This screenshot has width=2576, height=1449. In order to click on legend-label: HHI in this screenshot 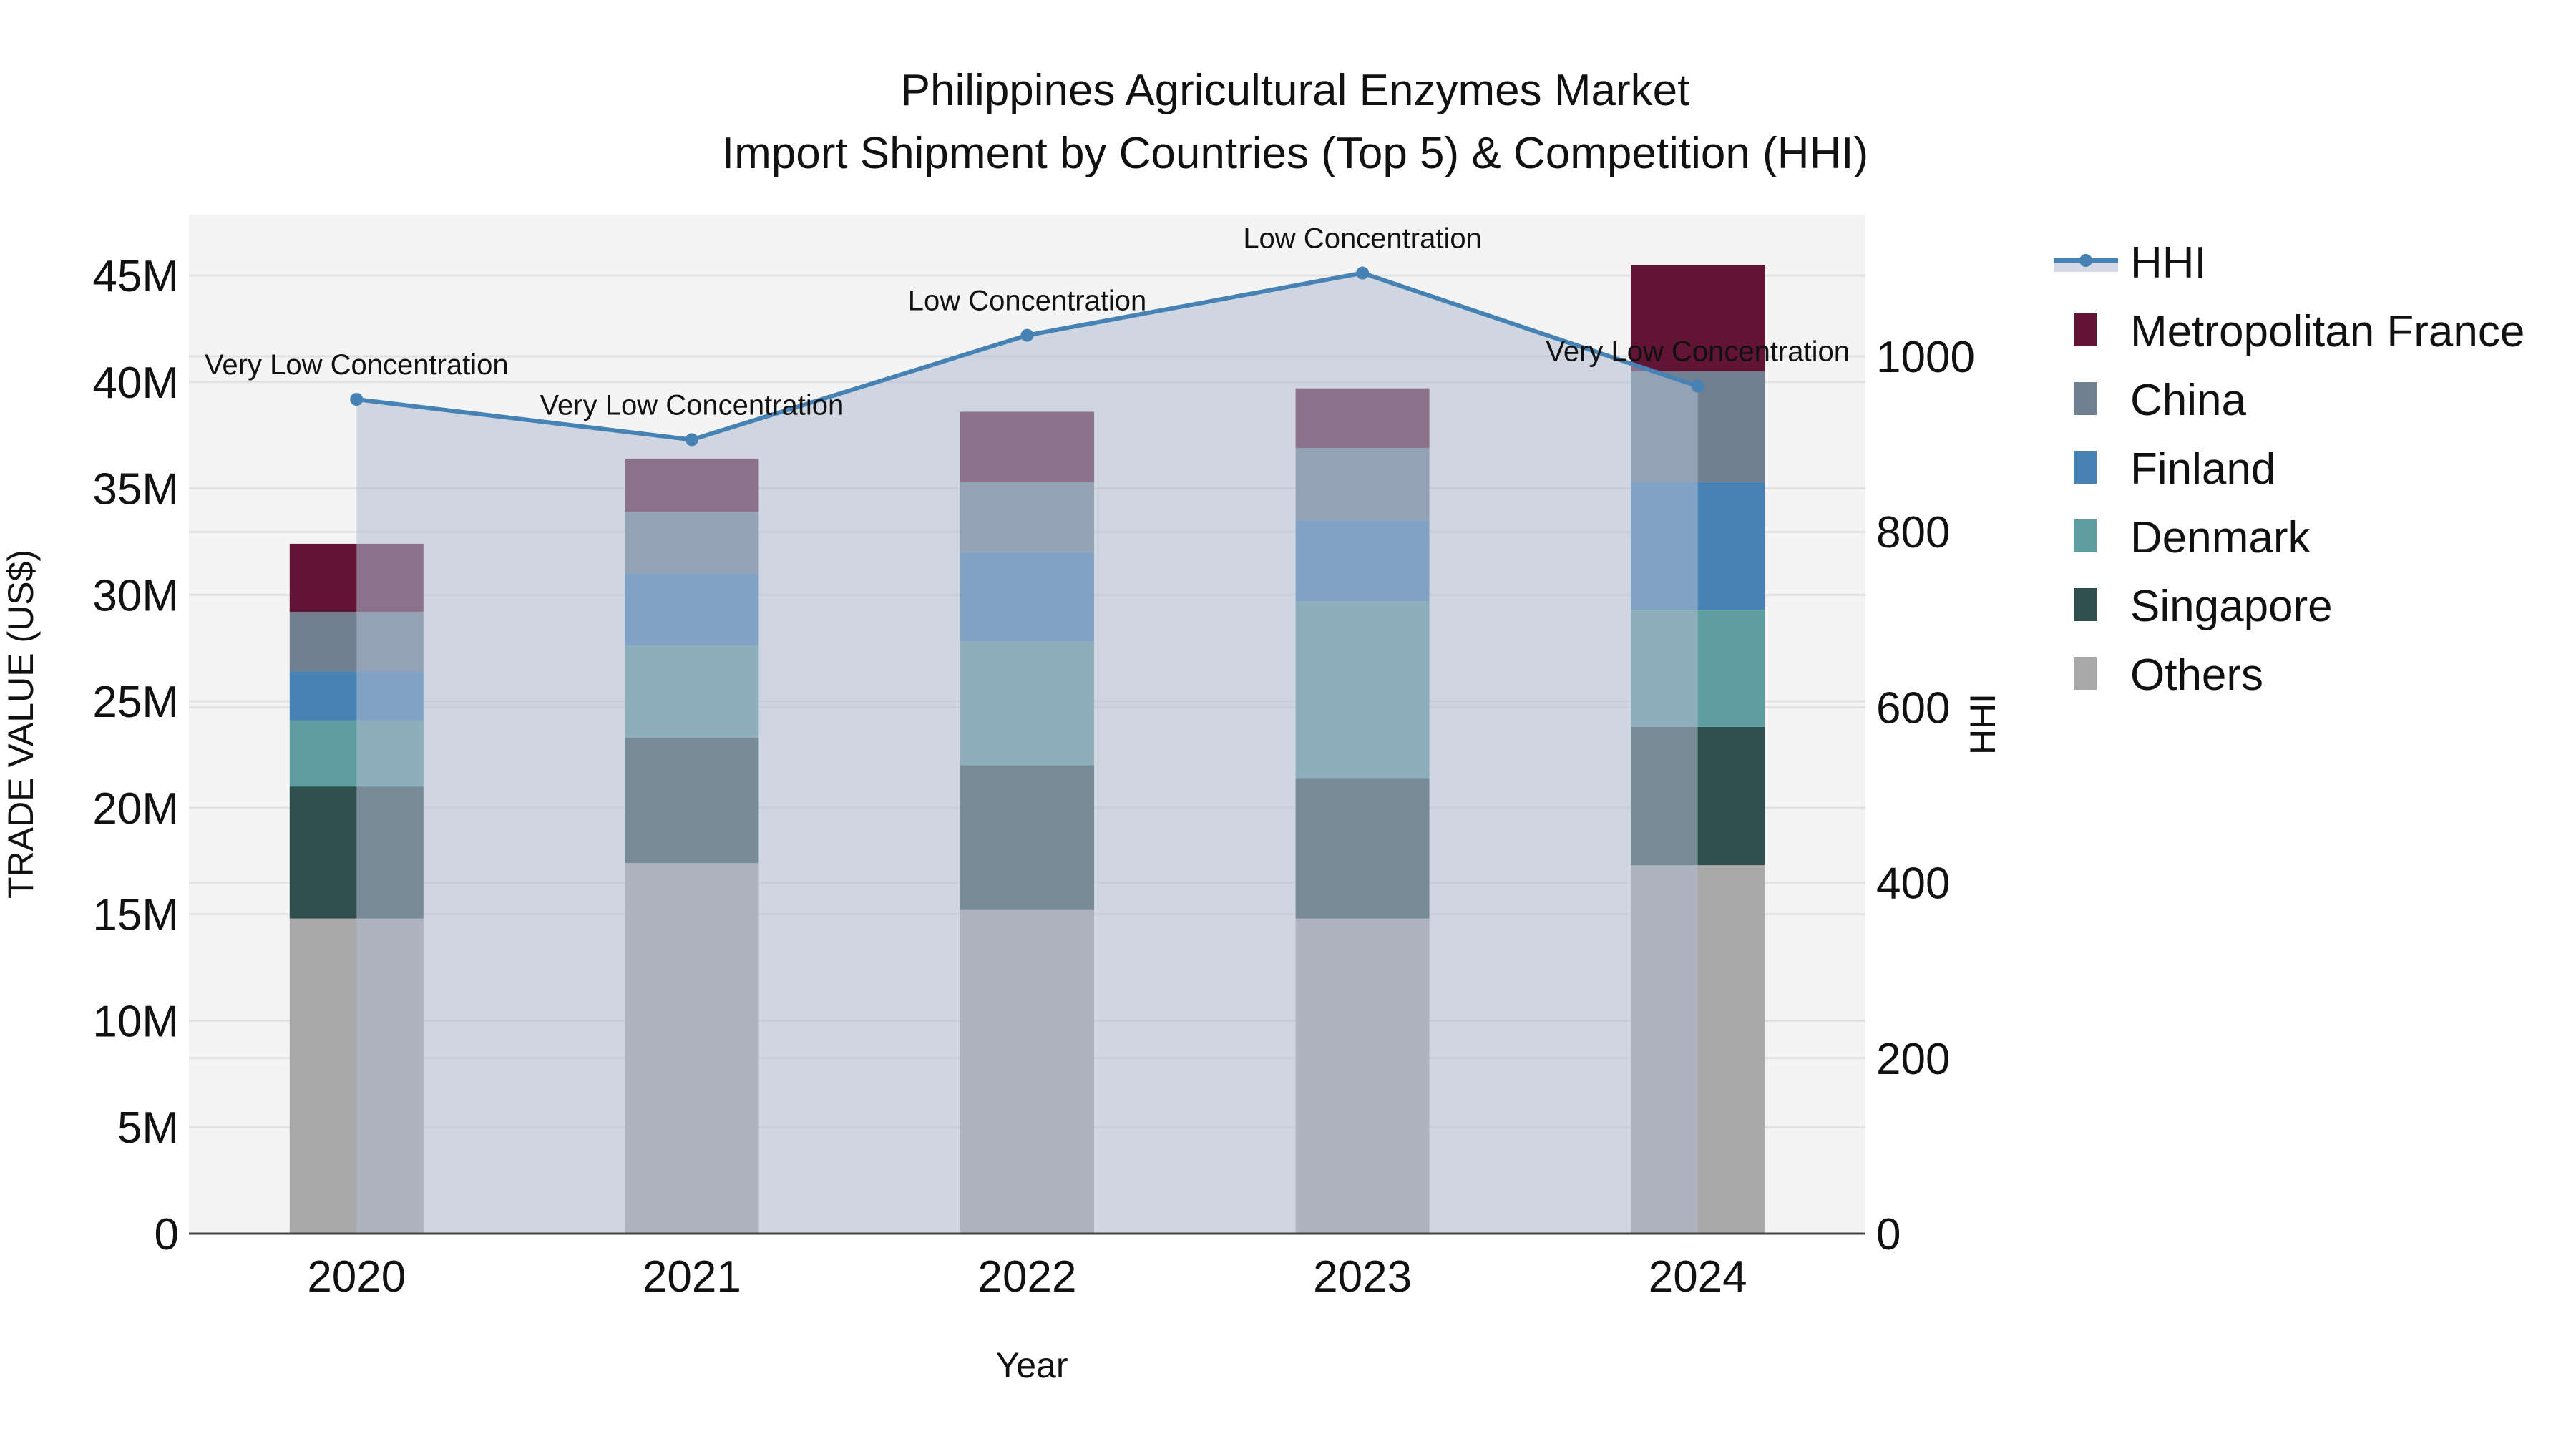, I will do `click(2168, 263)`.